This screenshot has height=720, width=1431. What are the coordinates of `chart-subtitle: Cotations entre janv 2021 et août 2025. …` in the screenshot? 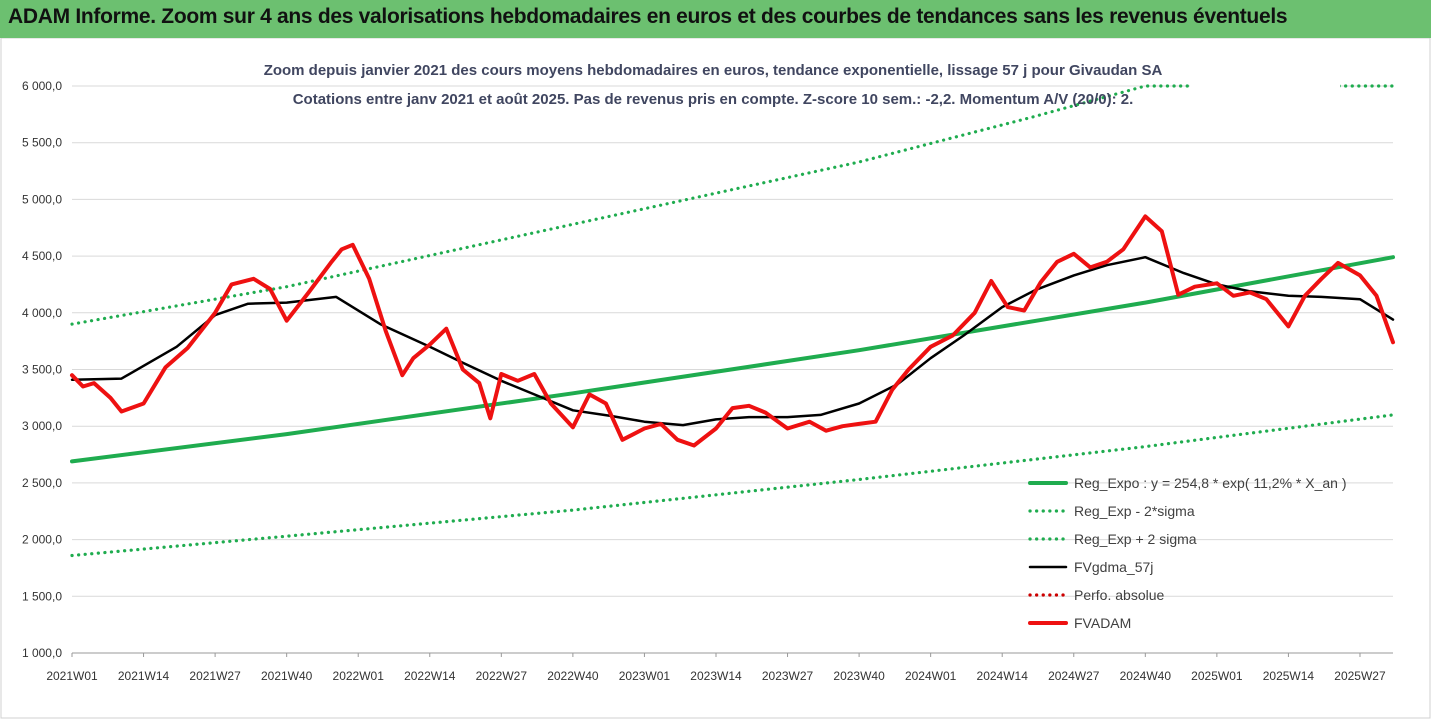 It's located at (713, 99).